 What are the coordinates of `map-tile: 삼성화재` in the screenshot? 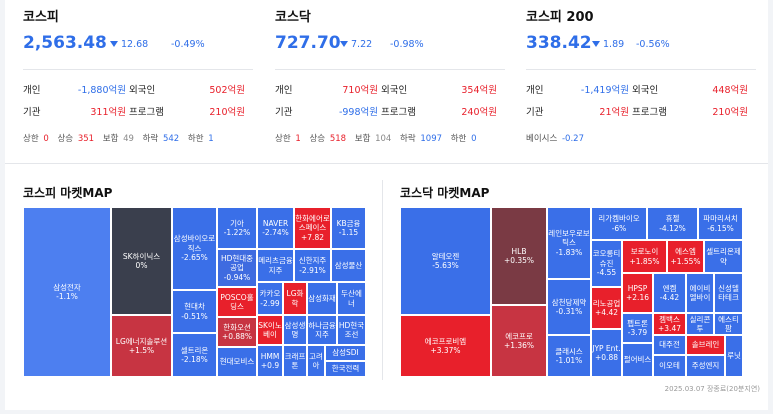 It's located at (322, 298).